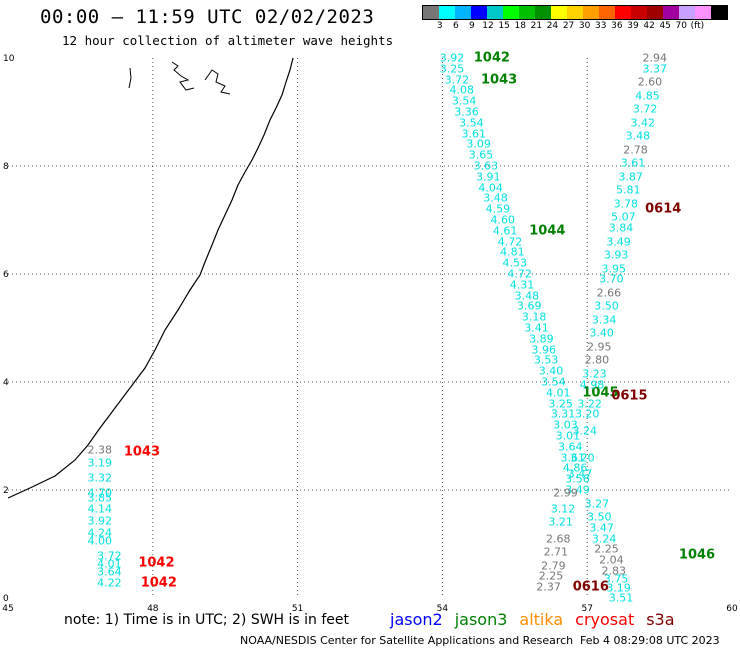 This screenshot has width=740, height=650. What do you see at coordinates (457, 80) in the screenshot?
I see `wave-height-value: 3.72` at bounding box center [457, 80].